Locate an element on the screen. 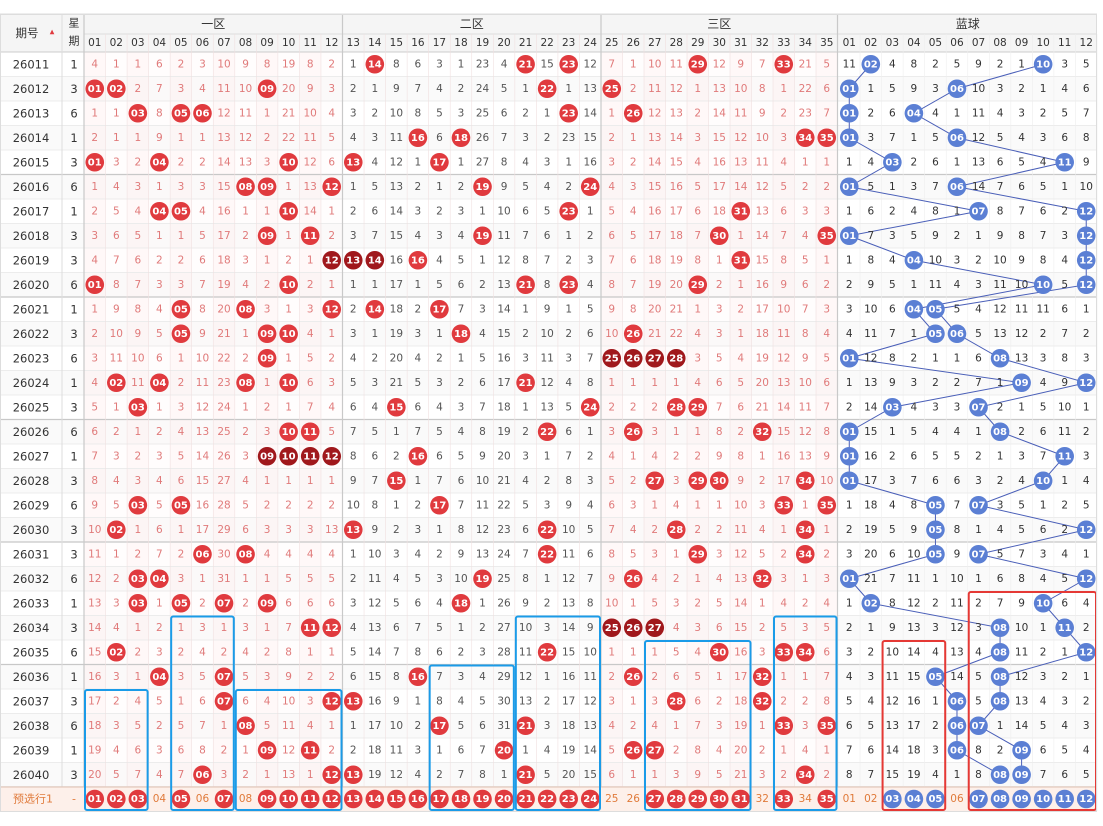 The height and width of the screenshot is (826, 1103). blue-omission: 13 is located at coordinates (1021, 701).